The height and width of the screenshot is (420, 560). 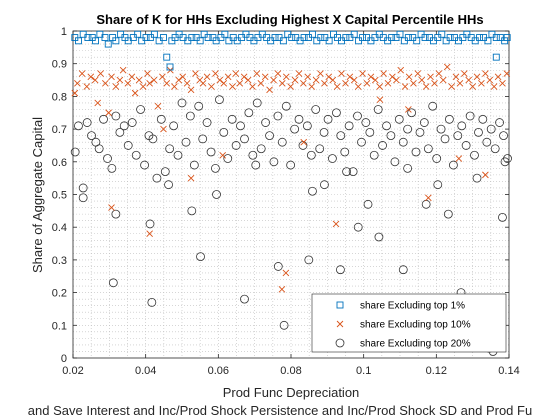 What do you see at coordinates (37, 195) in the screenshot?
I see `y-axis-label: Share of Aggregate Capital` at bounding box center [37, 195].